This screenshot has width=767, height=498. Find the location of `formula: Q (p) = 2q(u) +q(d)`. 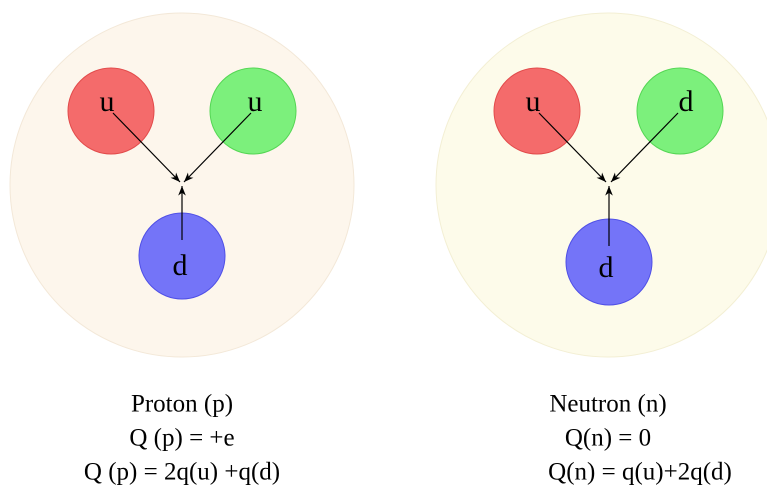

formula: Q (p) = 2q(u) +q(d) is located at coordinates (182, 472).